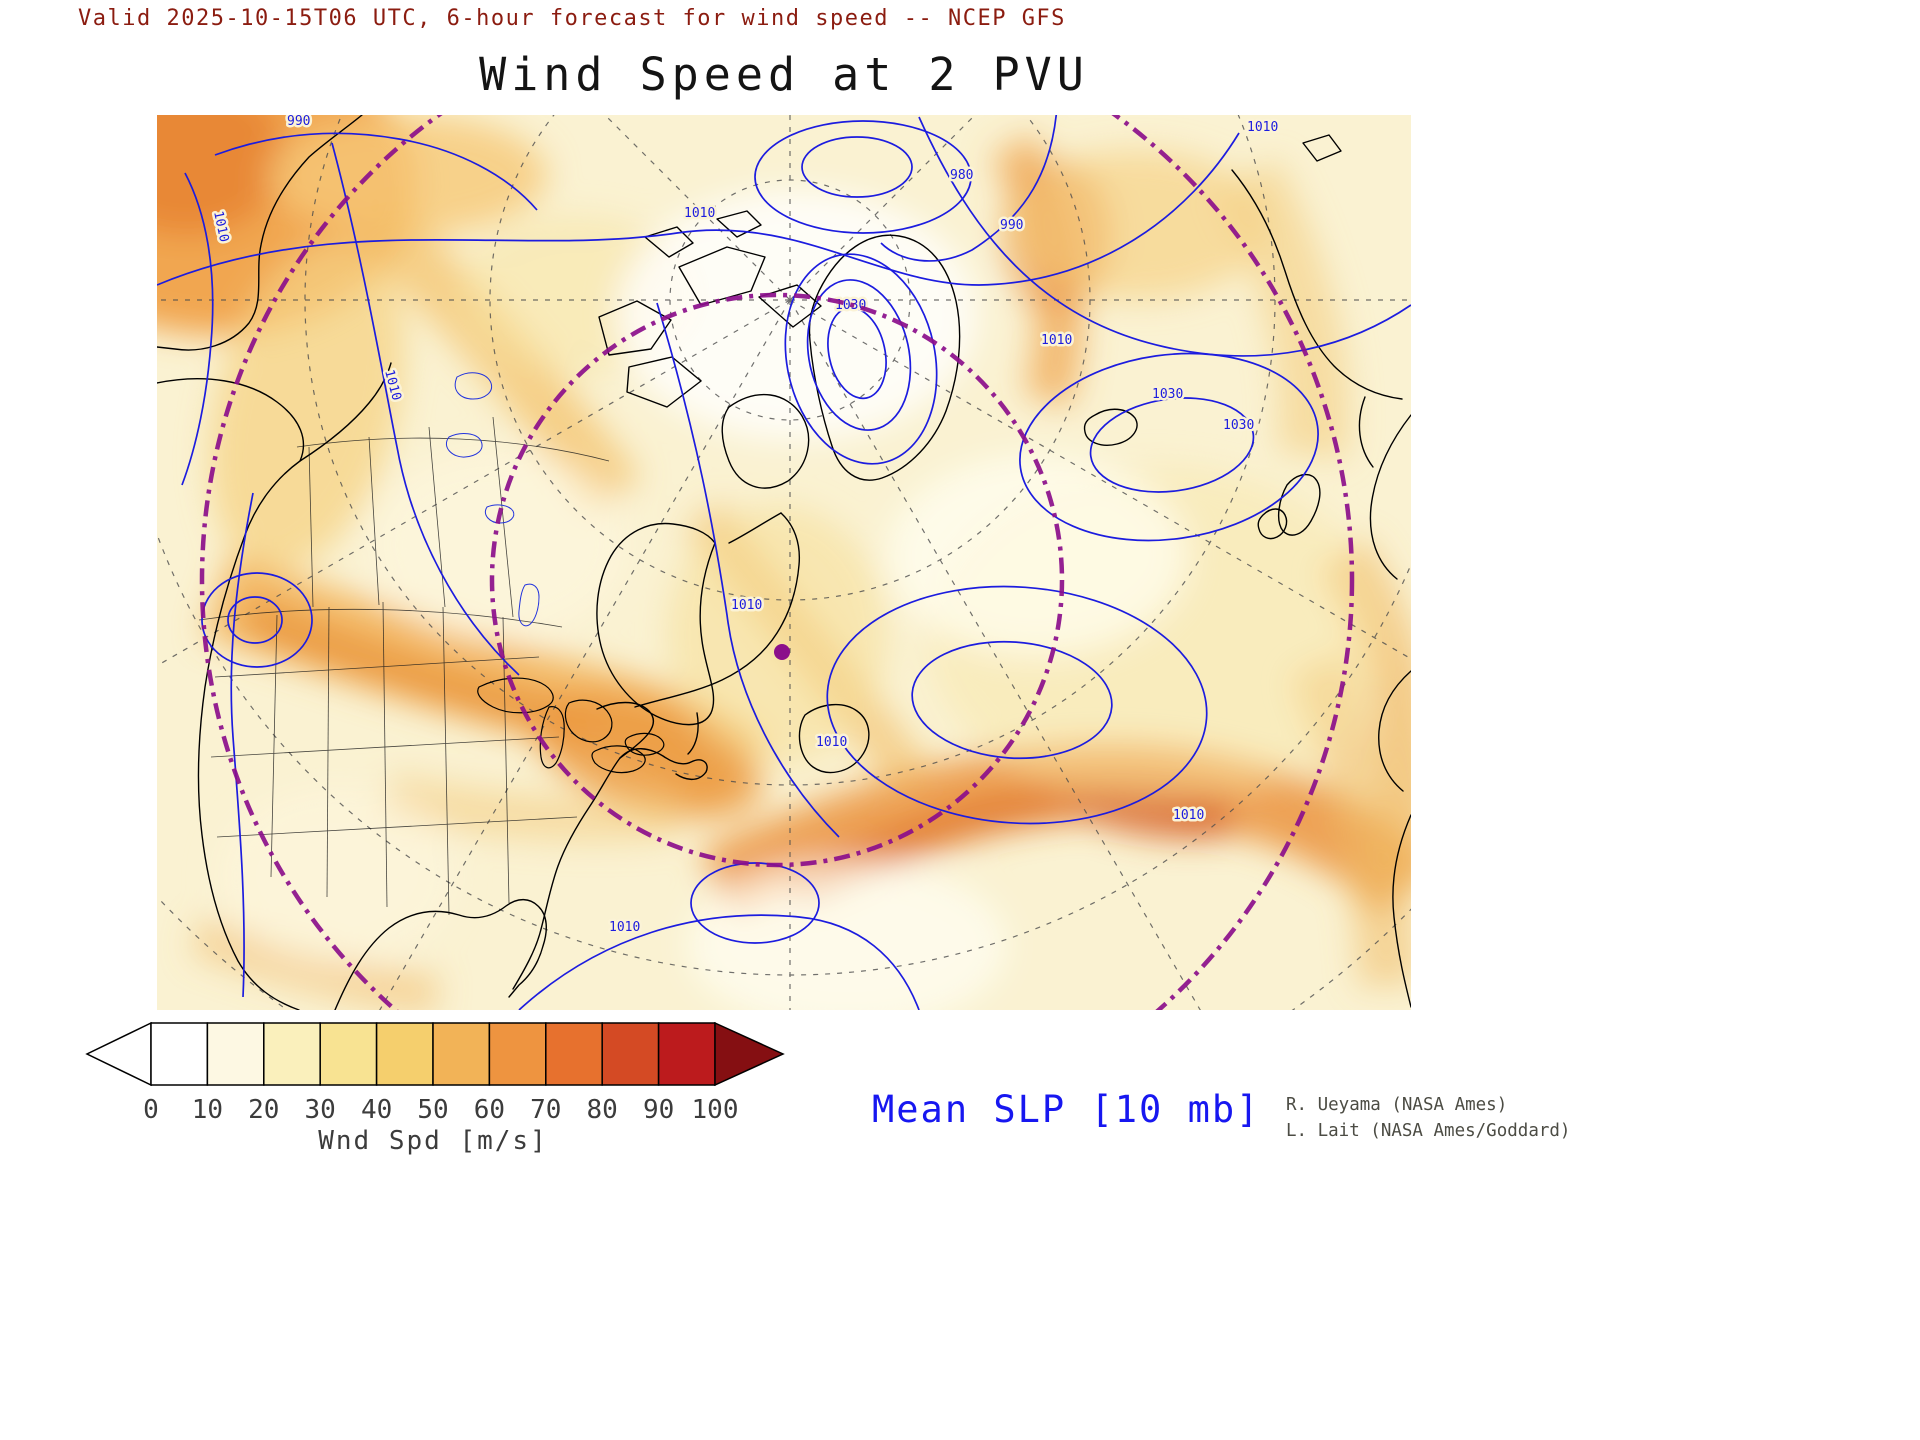  Describe the element at coordinates (264, 1110) in the screenshot. I see `colorbar-tick: 20` at that location.